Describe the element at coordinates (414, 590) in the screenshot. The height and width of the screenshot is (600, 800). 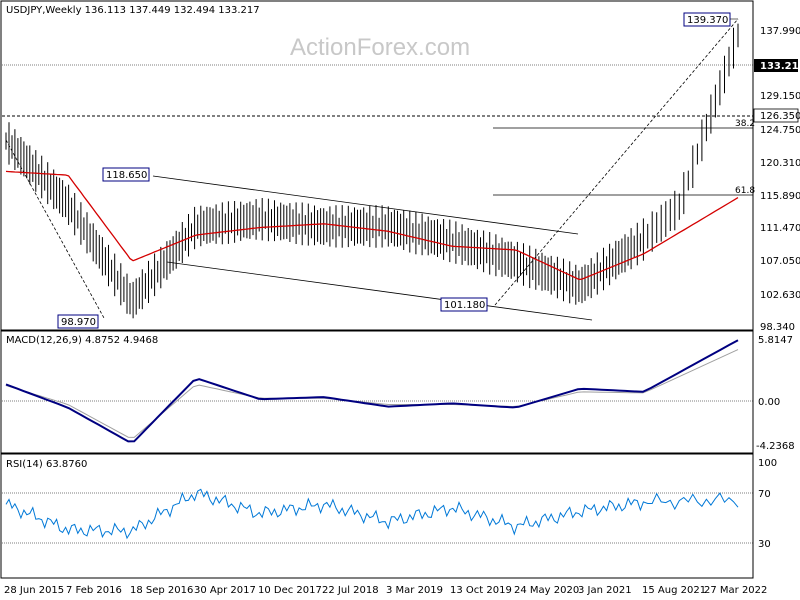
I see `x-tick: 3 Mar 2019` at that location.